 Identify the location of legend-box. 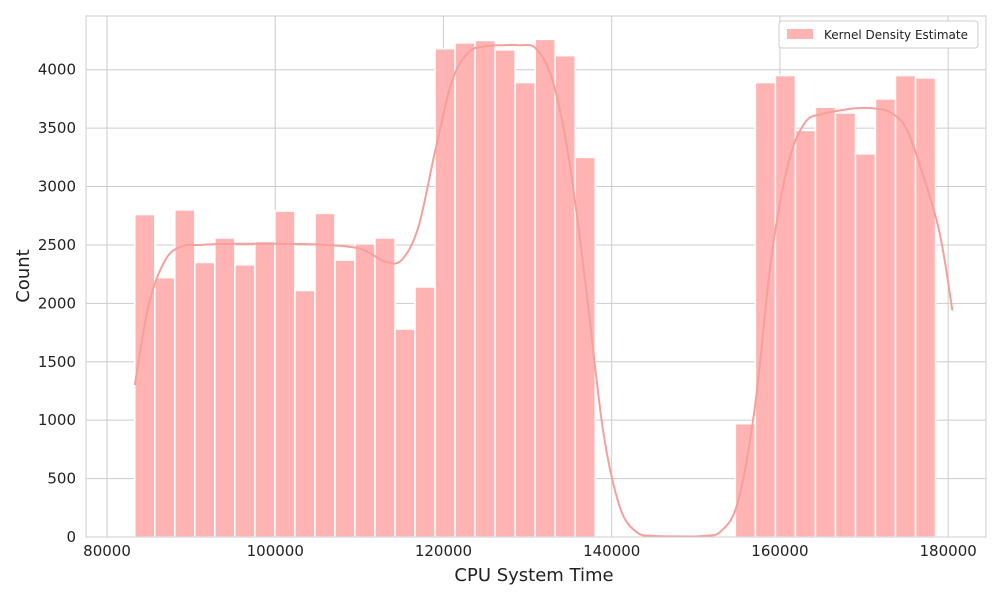
(878, 34).